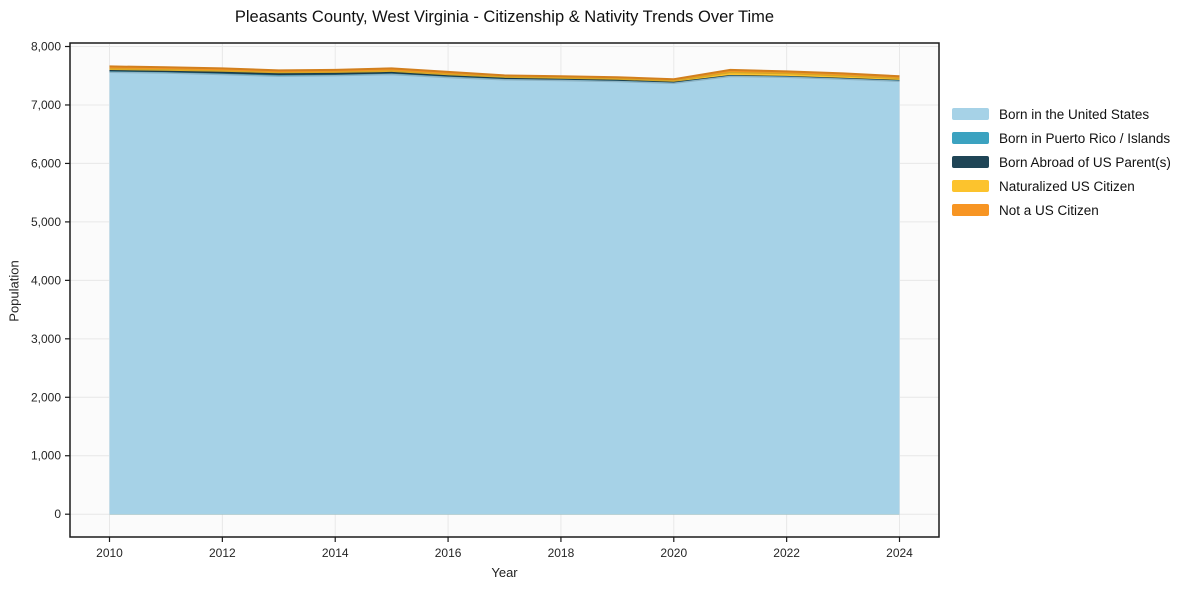  What do you see at coordinates (46, 397) in the screenshot?
I see `y-tick-label: 2,000` at bounding box center [46, 397].